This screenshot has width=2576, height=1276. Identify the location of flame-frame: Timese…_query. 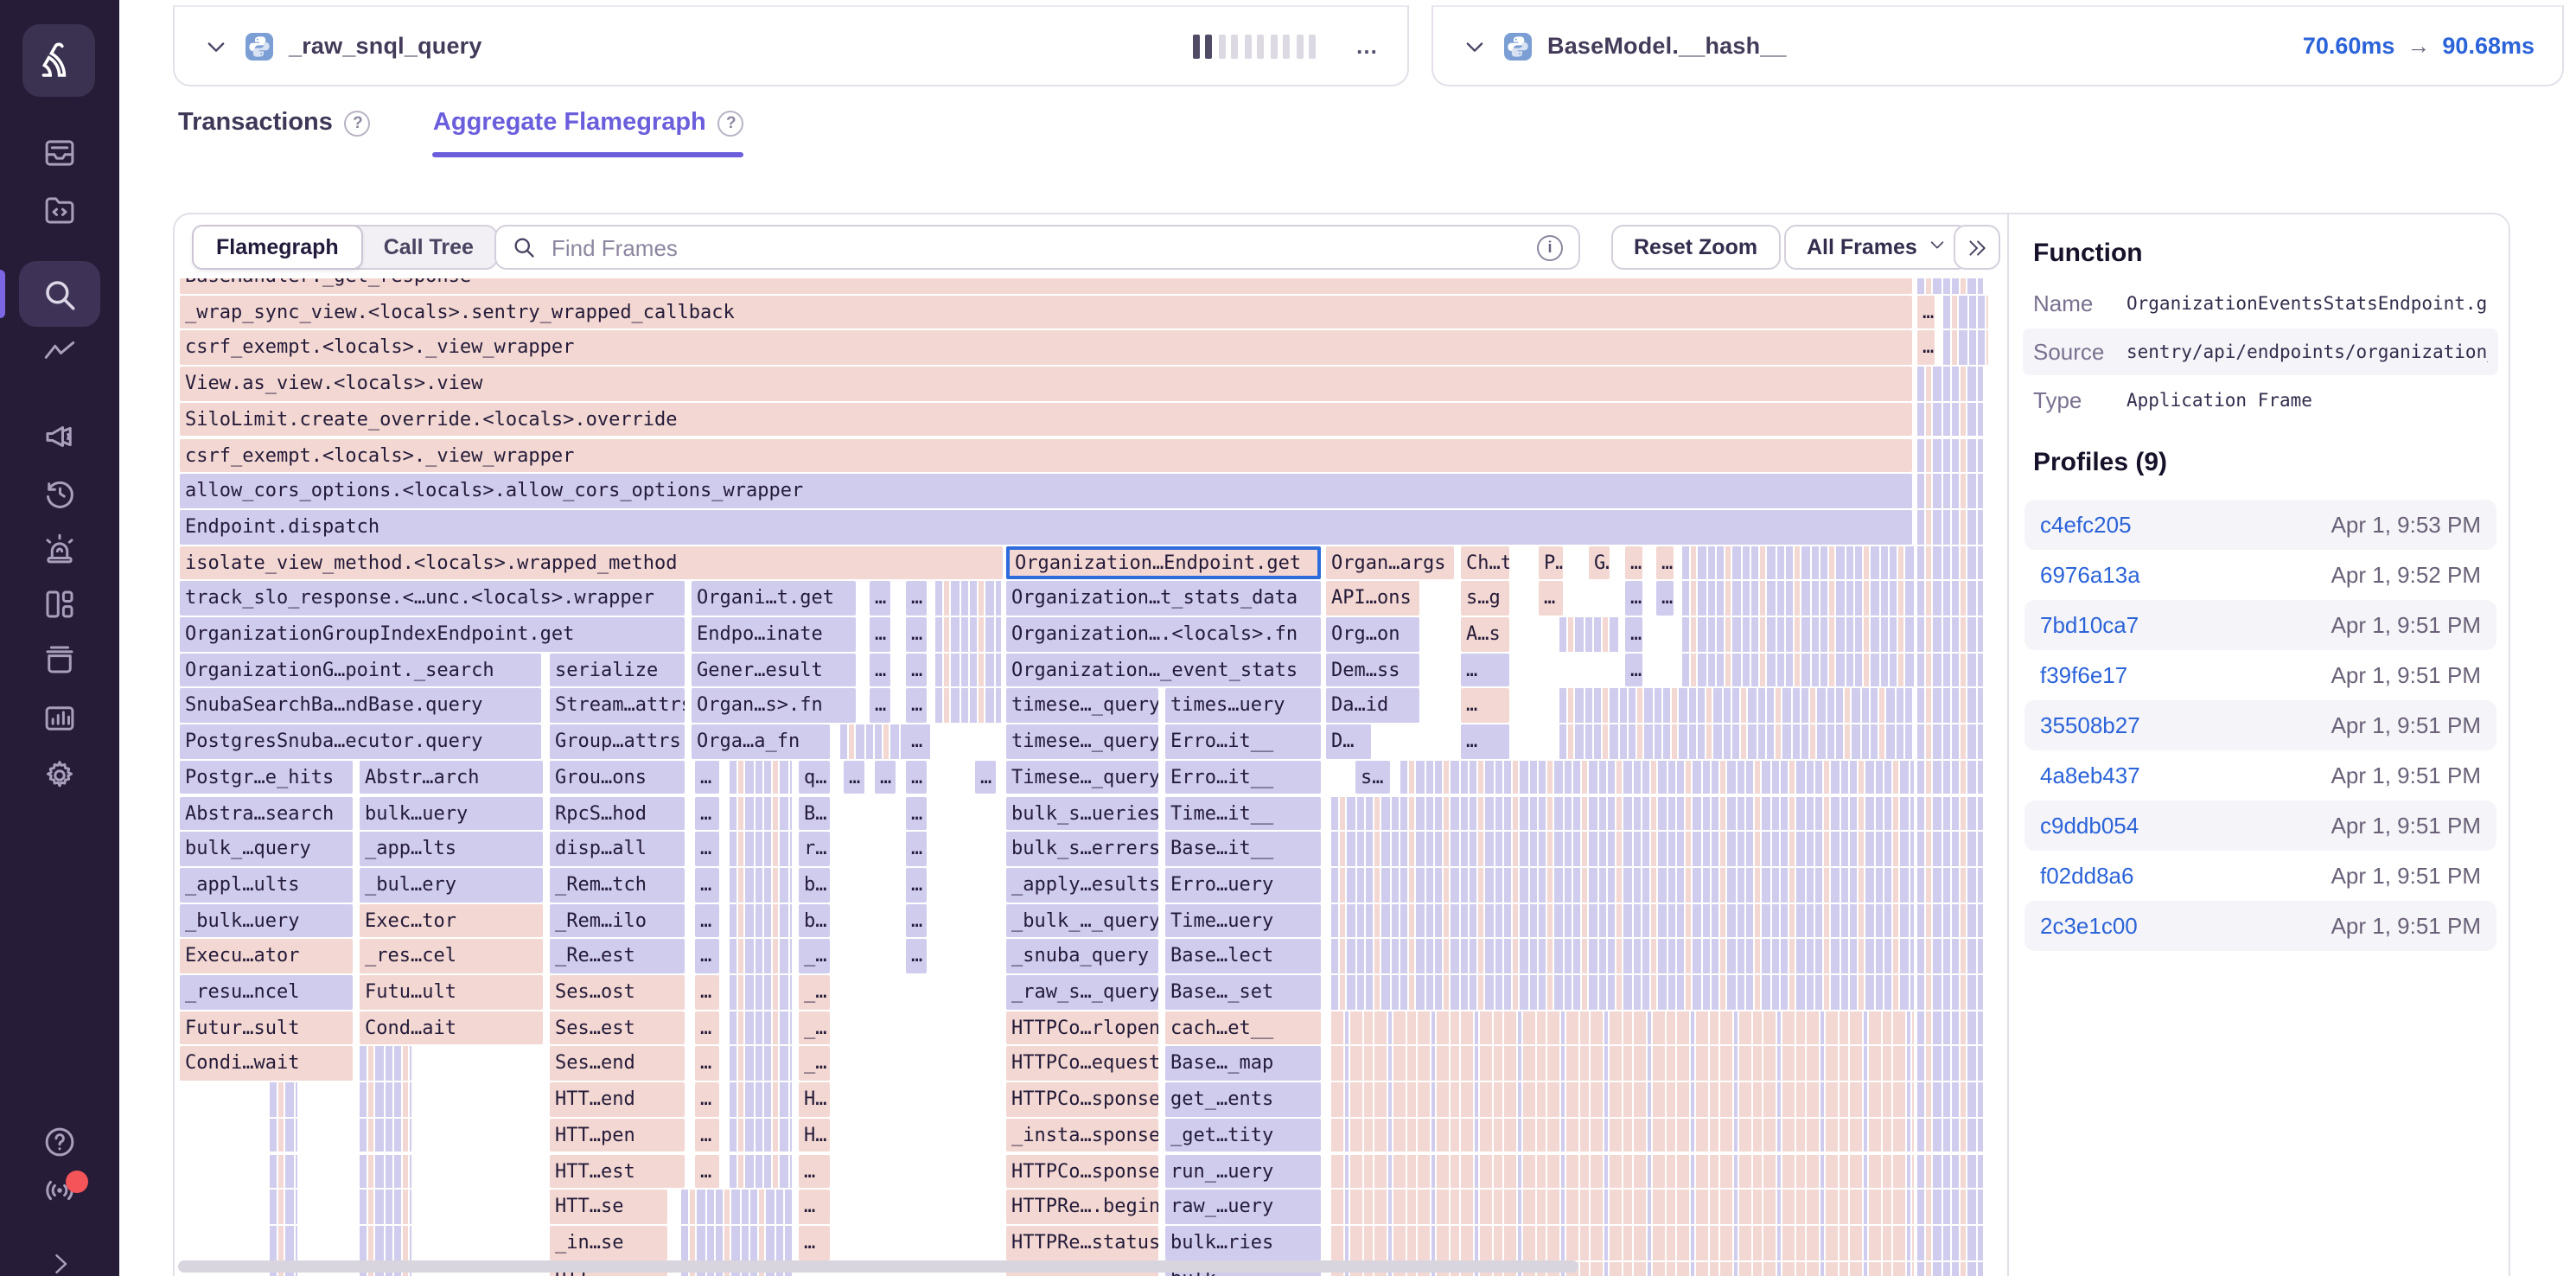
(1082, 777).